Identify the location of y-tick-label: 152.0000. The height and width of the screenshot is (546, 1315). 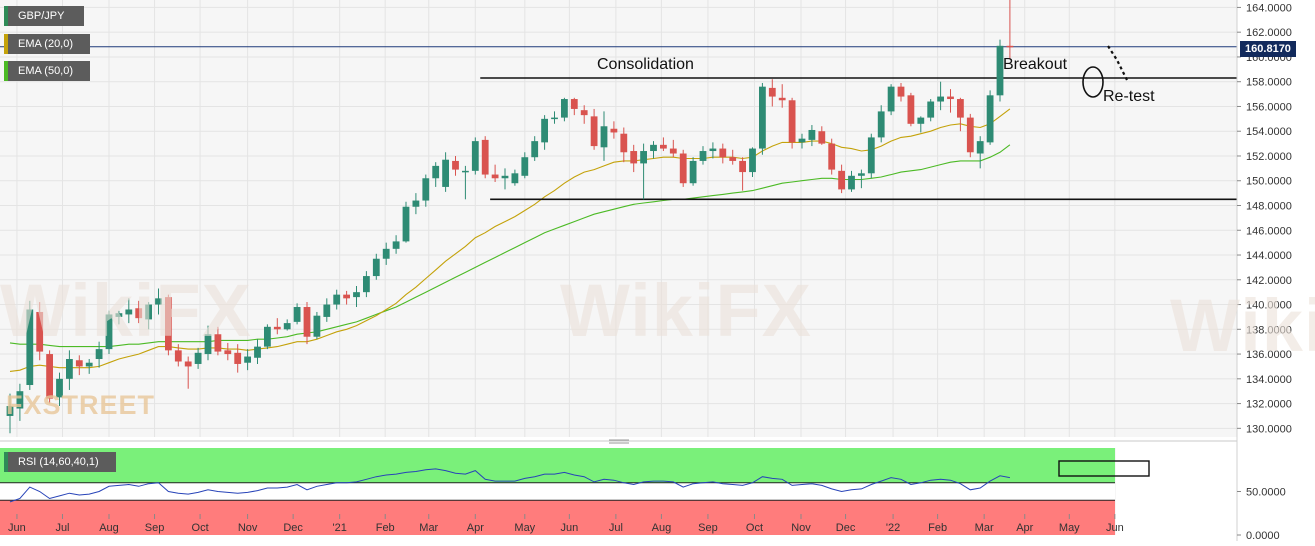
(1269, 157).